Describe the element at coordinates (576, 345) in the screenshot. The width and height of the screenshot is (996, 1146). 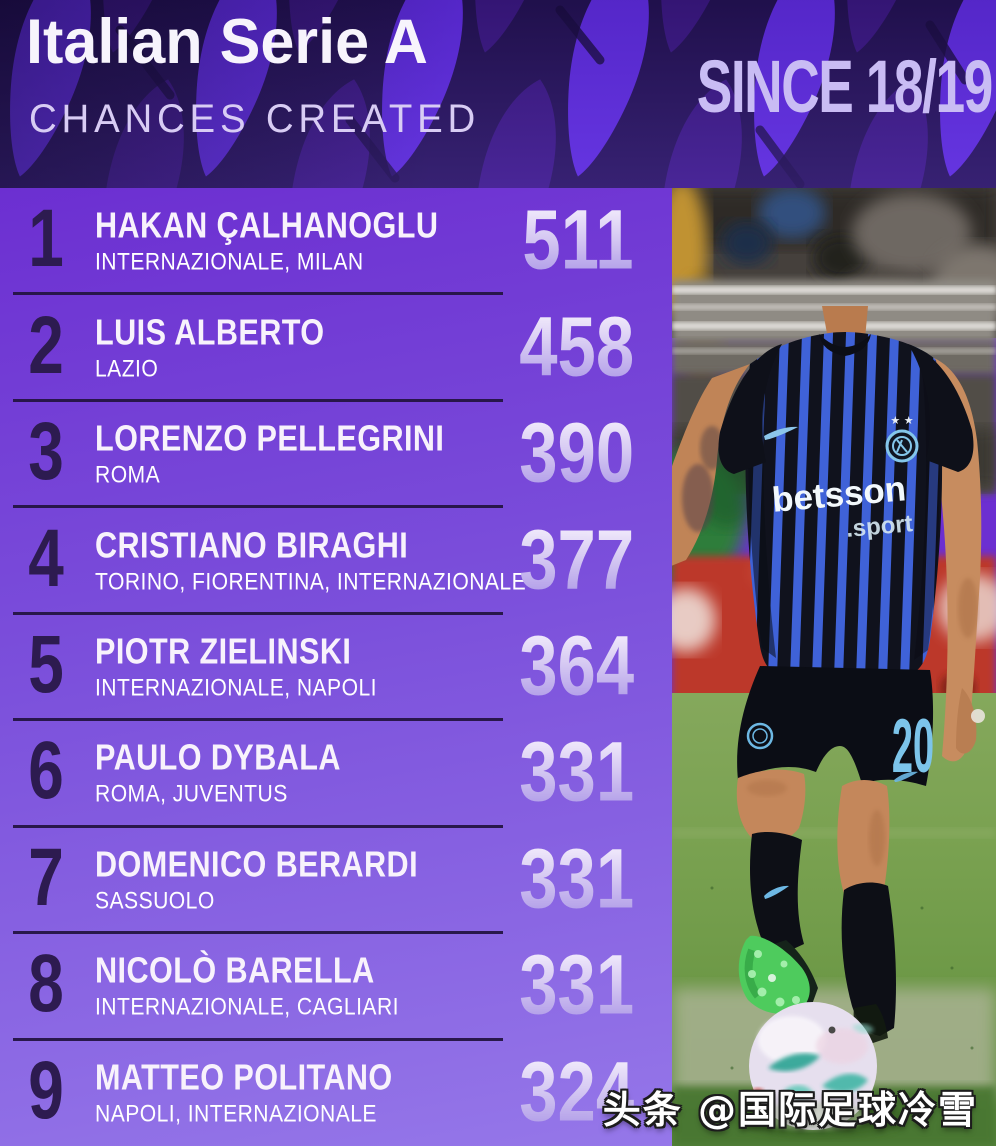
I see `chances-created-value: 458` at that location.